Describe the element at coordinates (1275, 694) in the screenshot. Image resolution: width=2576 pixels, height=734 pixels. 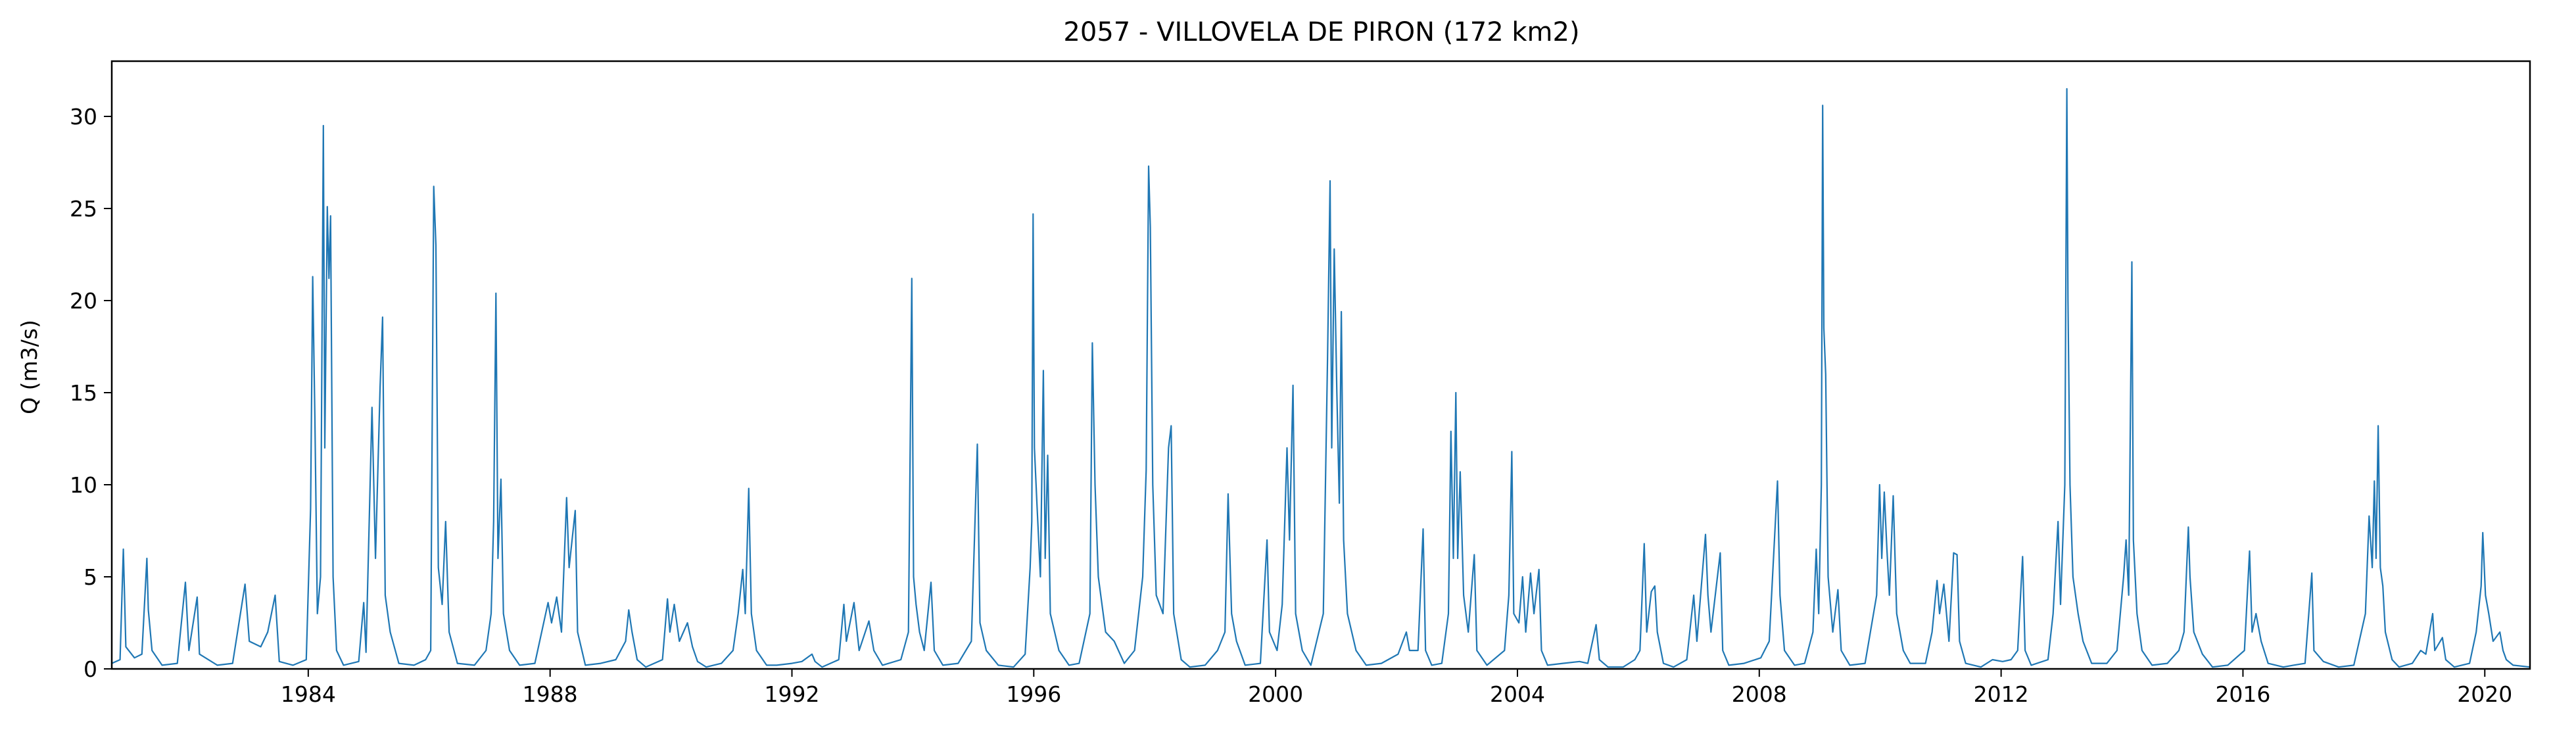
I see `x-tick-label: 2000` at that location.